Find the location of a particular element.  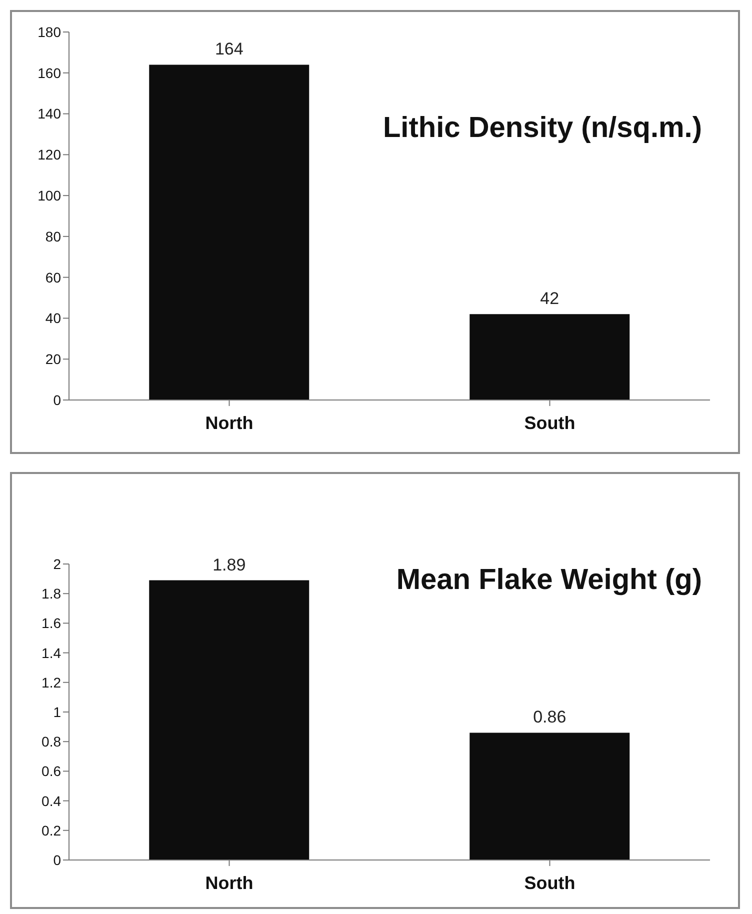

y-tick-label: 120 is located at coordinates (50, 154).